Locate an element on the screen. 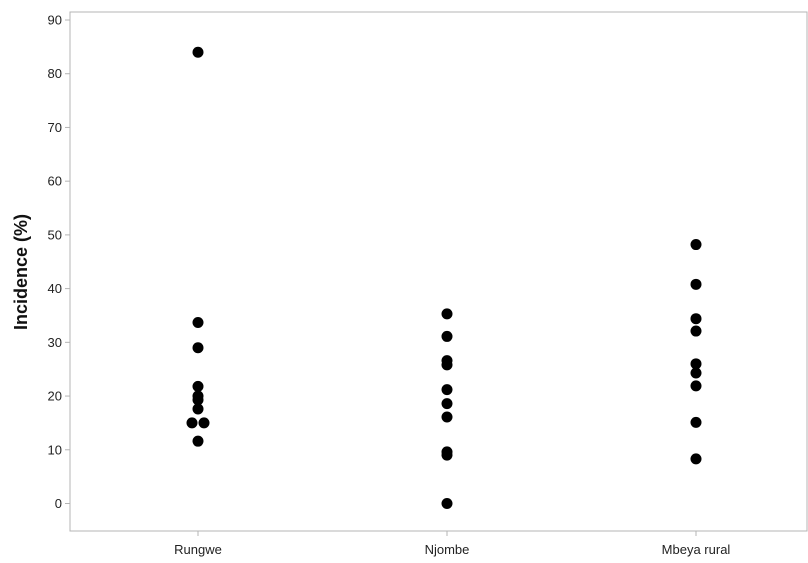 The height and width of the screenshot is (563, 808). y-tick-label: 70 is located at coordinates (55, 127).